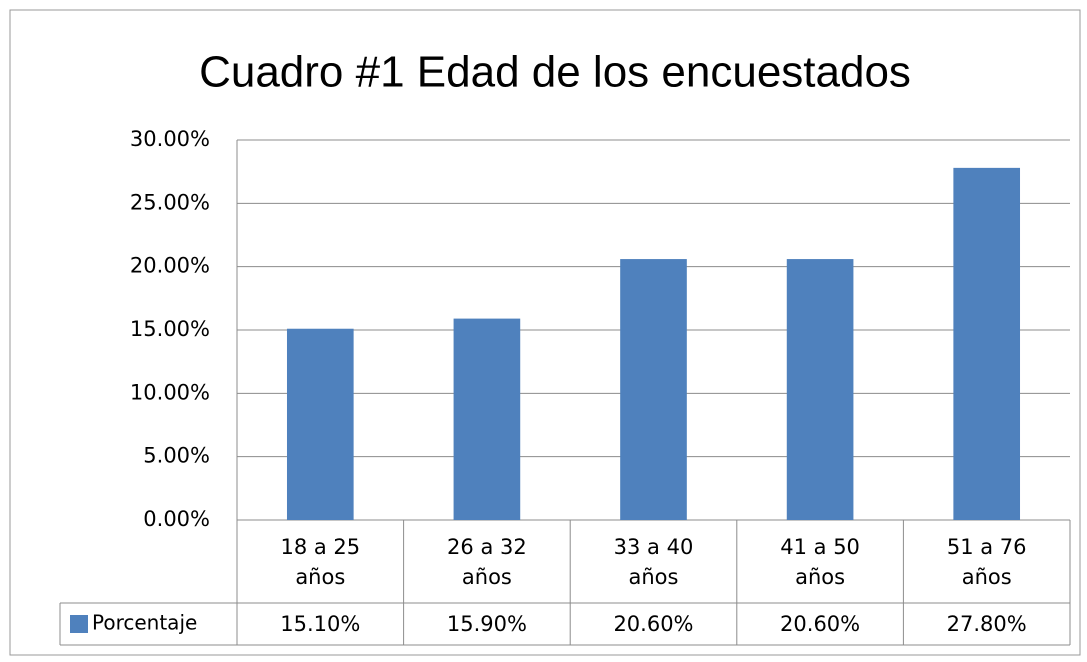 Image resolution: width=1087 pixels, height=662 pixels. I want to click on x-tick-label: 33 a 40 años, so click(653, 561).